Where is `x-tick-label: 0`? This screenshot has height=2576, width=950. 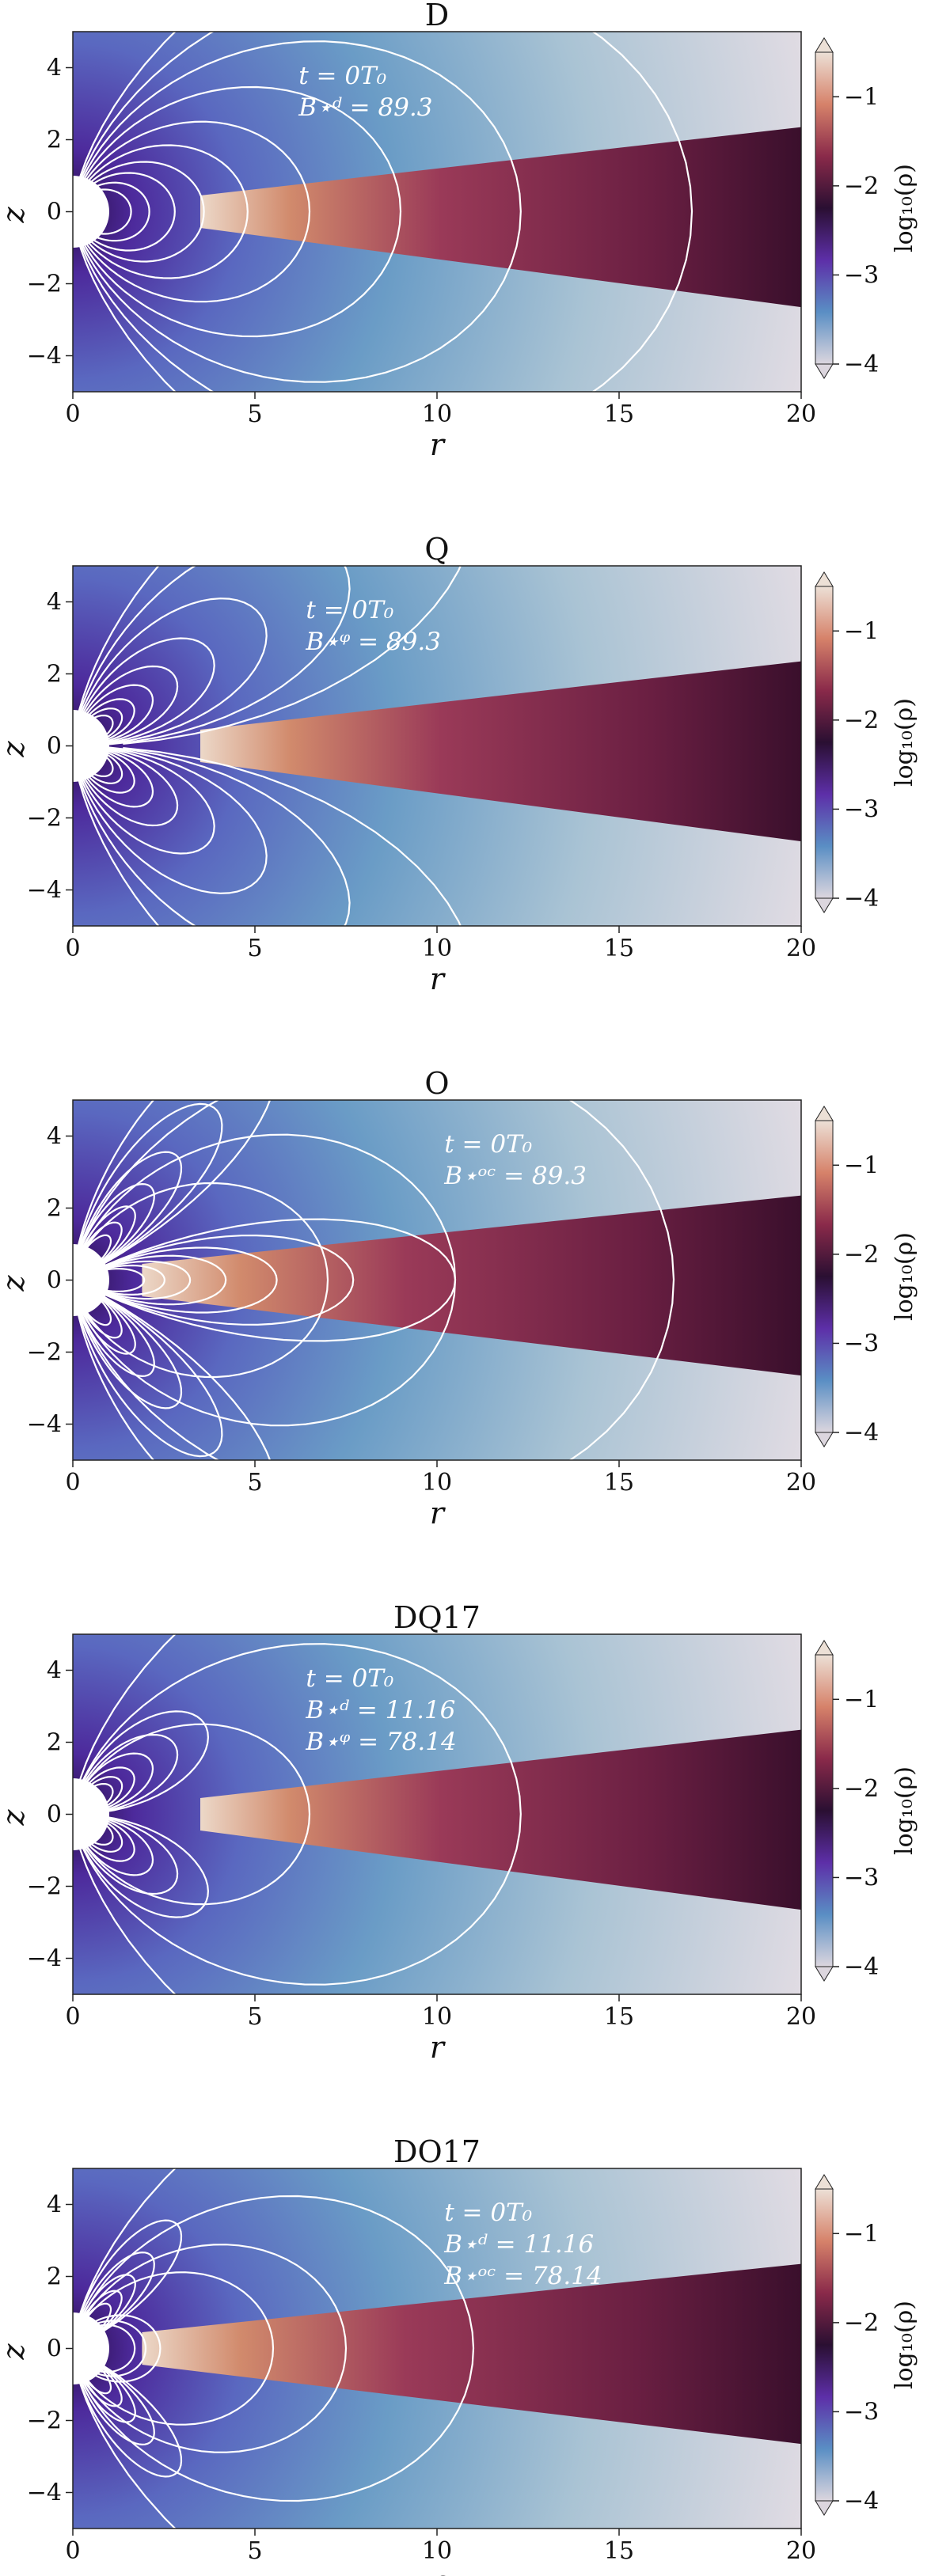
x-tick-label: 0 is located at coordinates (72, 948).